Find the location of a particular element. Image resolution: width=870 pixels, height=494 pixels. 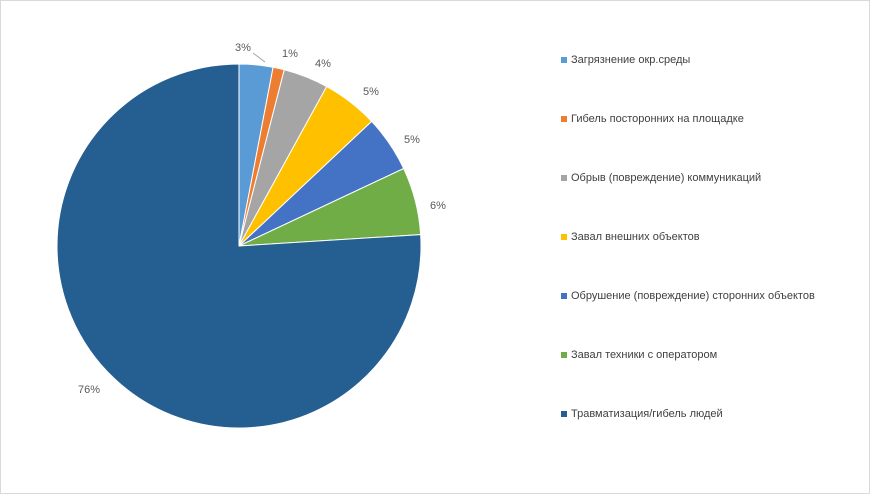

legend-item-bystander-death: Гибель посторонних на площадке is located at coordinates (652, 119).